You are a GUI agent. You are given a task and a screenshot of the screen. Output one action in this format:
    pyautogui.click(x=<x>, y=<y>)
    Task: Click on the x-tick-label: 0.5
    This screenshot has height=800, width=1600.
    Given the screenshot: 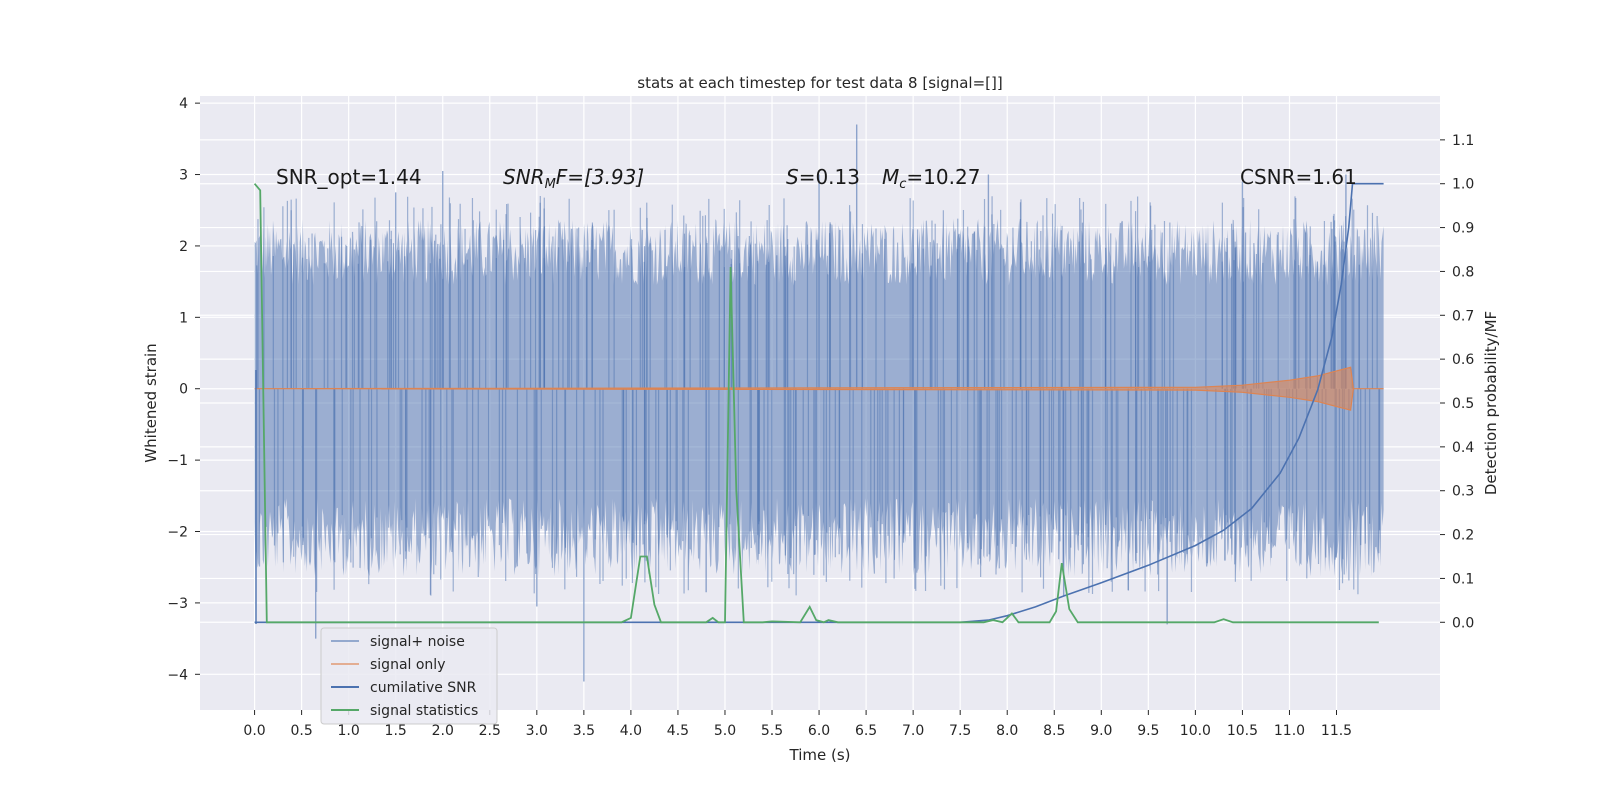 What is the action you would take?
    pyautogui.click(x=301, y=731)
    